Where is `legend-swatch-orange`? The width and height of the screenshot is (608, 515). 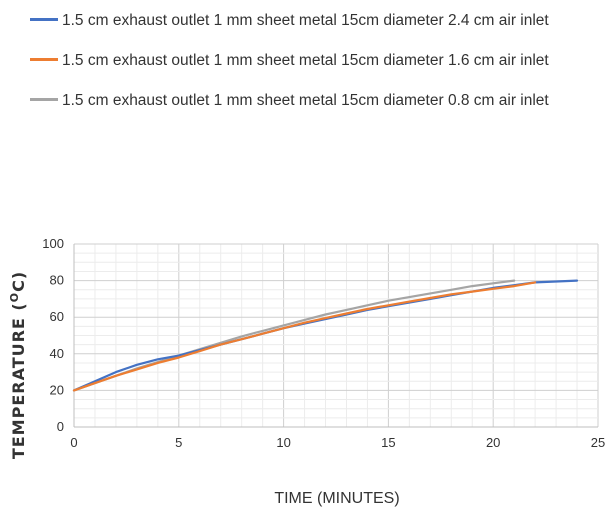
legend-swatch-orange is located at coordinates (44, 59).